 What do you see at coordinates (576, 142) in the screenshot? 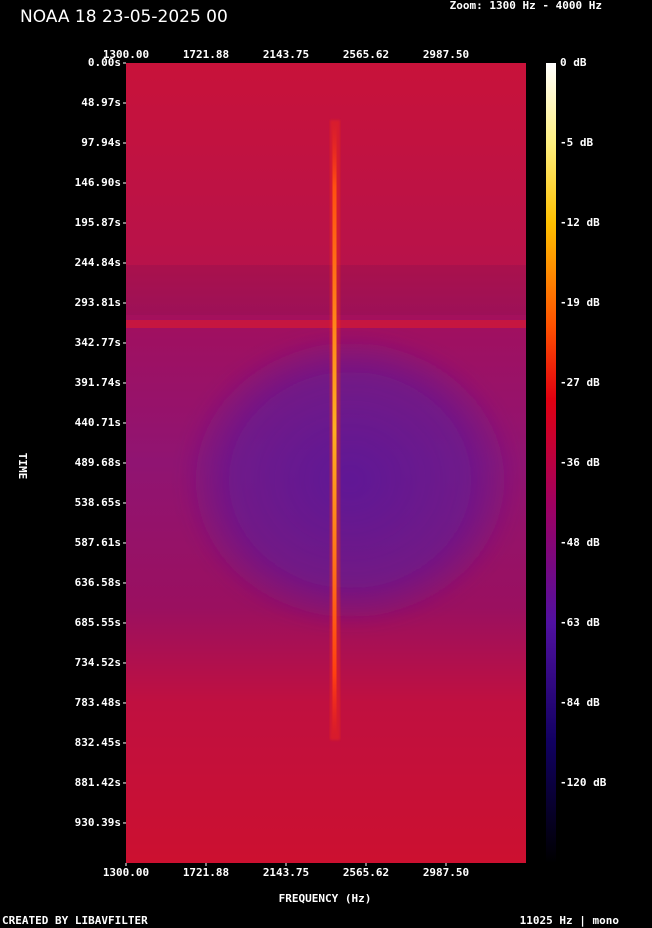
I see `colorbar-label: -5 dB` at bounding box center [576, 142].